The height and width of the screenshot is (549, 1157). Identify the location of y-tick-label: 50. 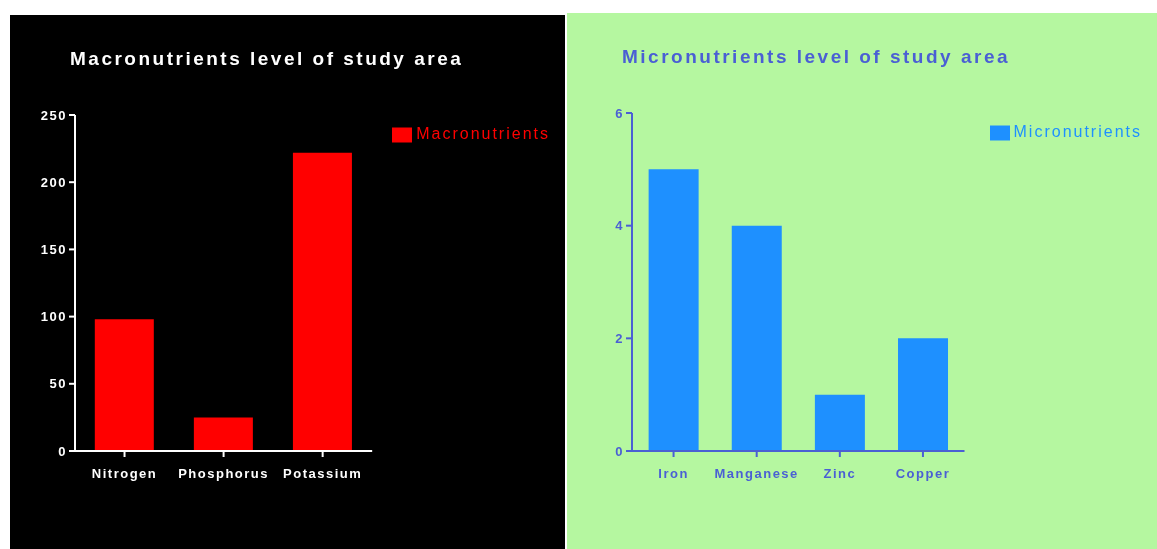
(58, 384).